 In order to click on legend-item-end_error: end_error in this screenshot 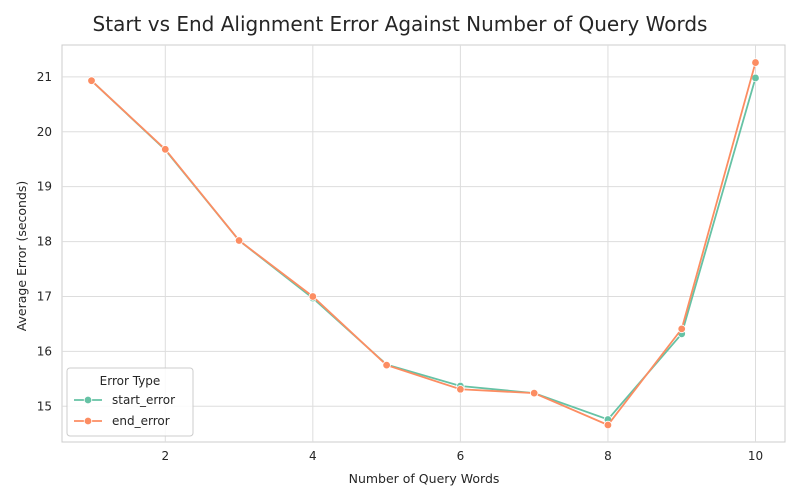, I will do `click(122, 421)`.